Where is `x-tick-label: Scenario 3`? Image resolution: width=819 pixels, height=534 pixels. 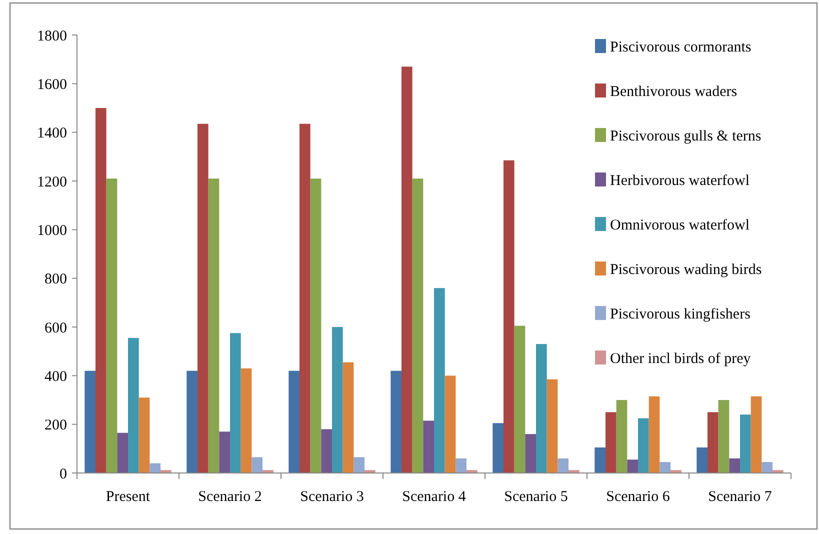
x-tick-label: Scenario 3 is located at coordinates (332, 497).